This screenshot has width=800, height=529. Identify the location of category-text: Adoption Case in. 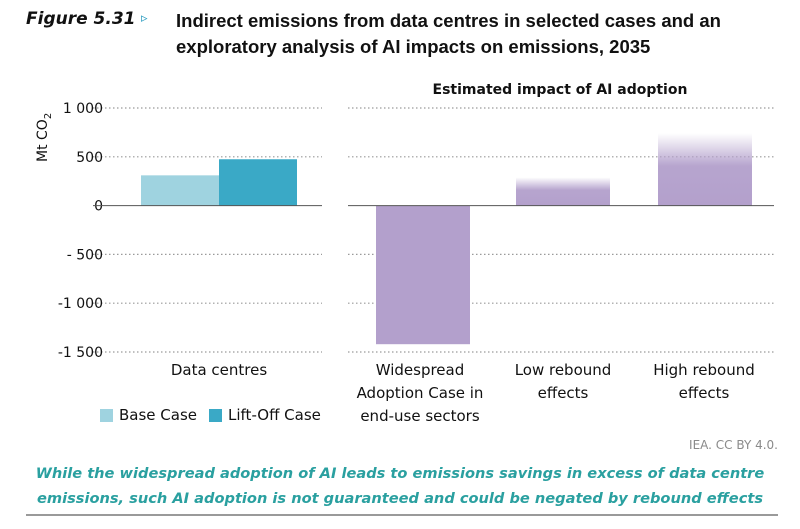
(420, 393).